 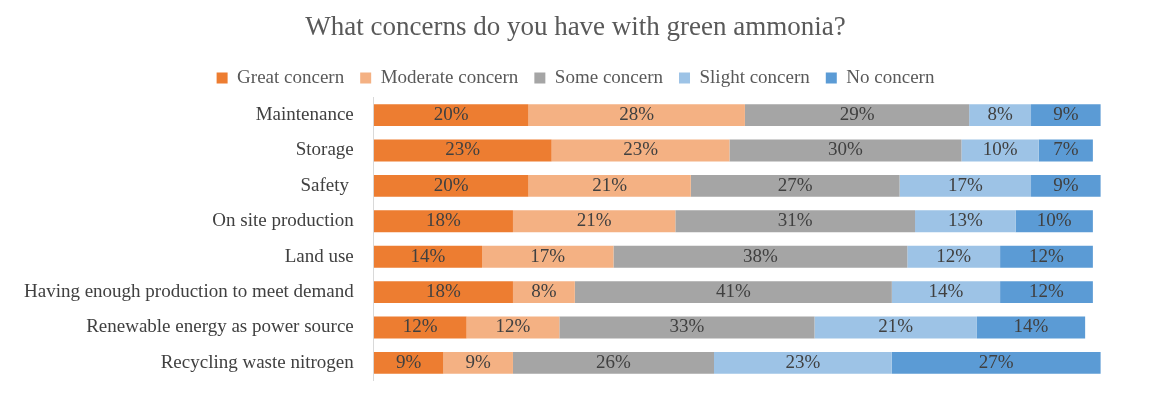 What do you see at coordinates (890, 76) in the screenshot?
I see `legend-label: No concern` at bounding box center [890, 76].